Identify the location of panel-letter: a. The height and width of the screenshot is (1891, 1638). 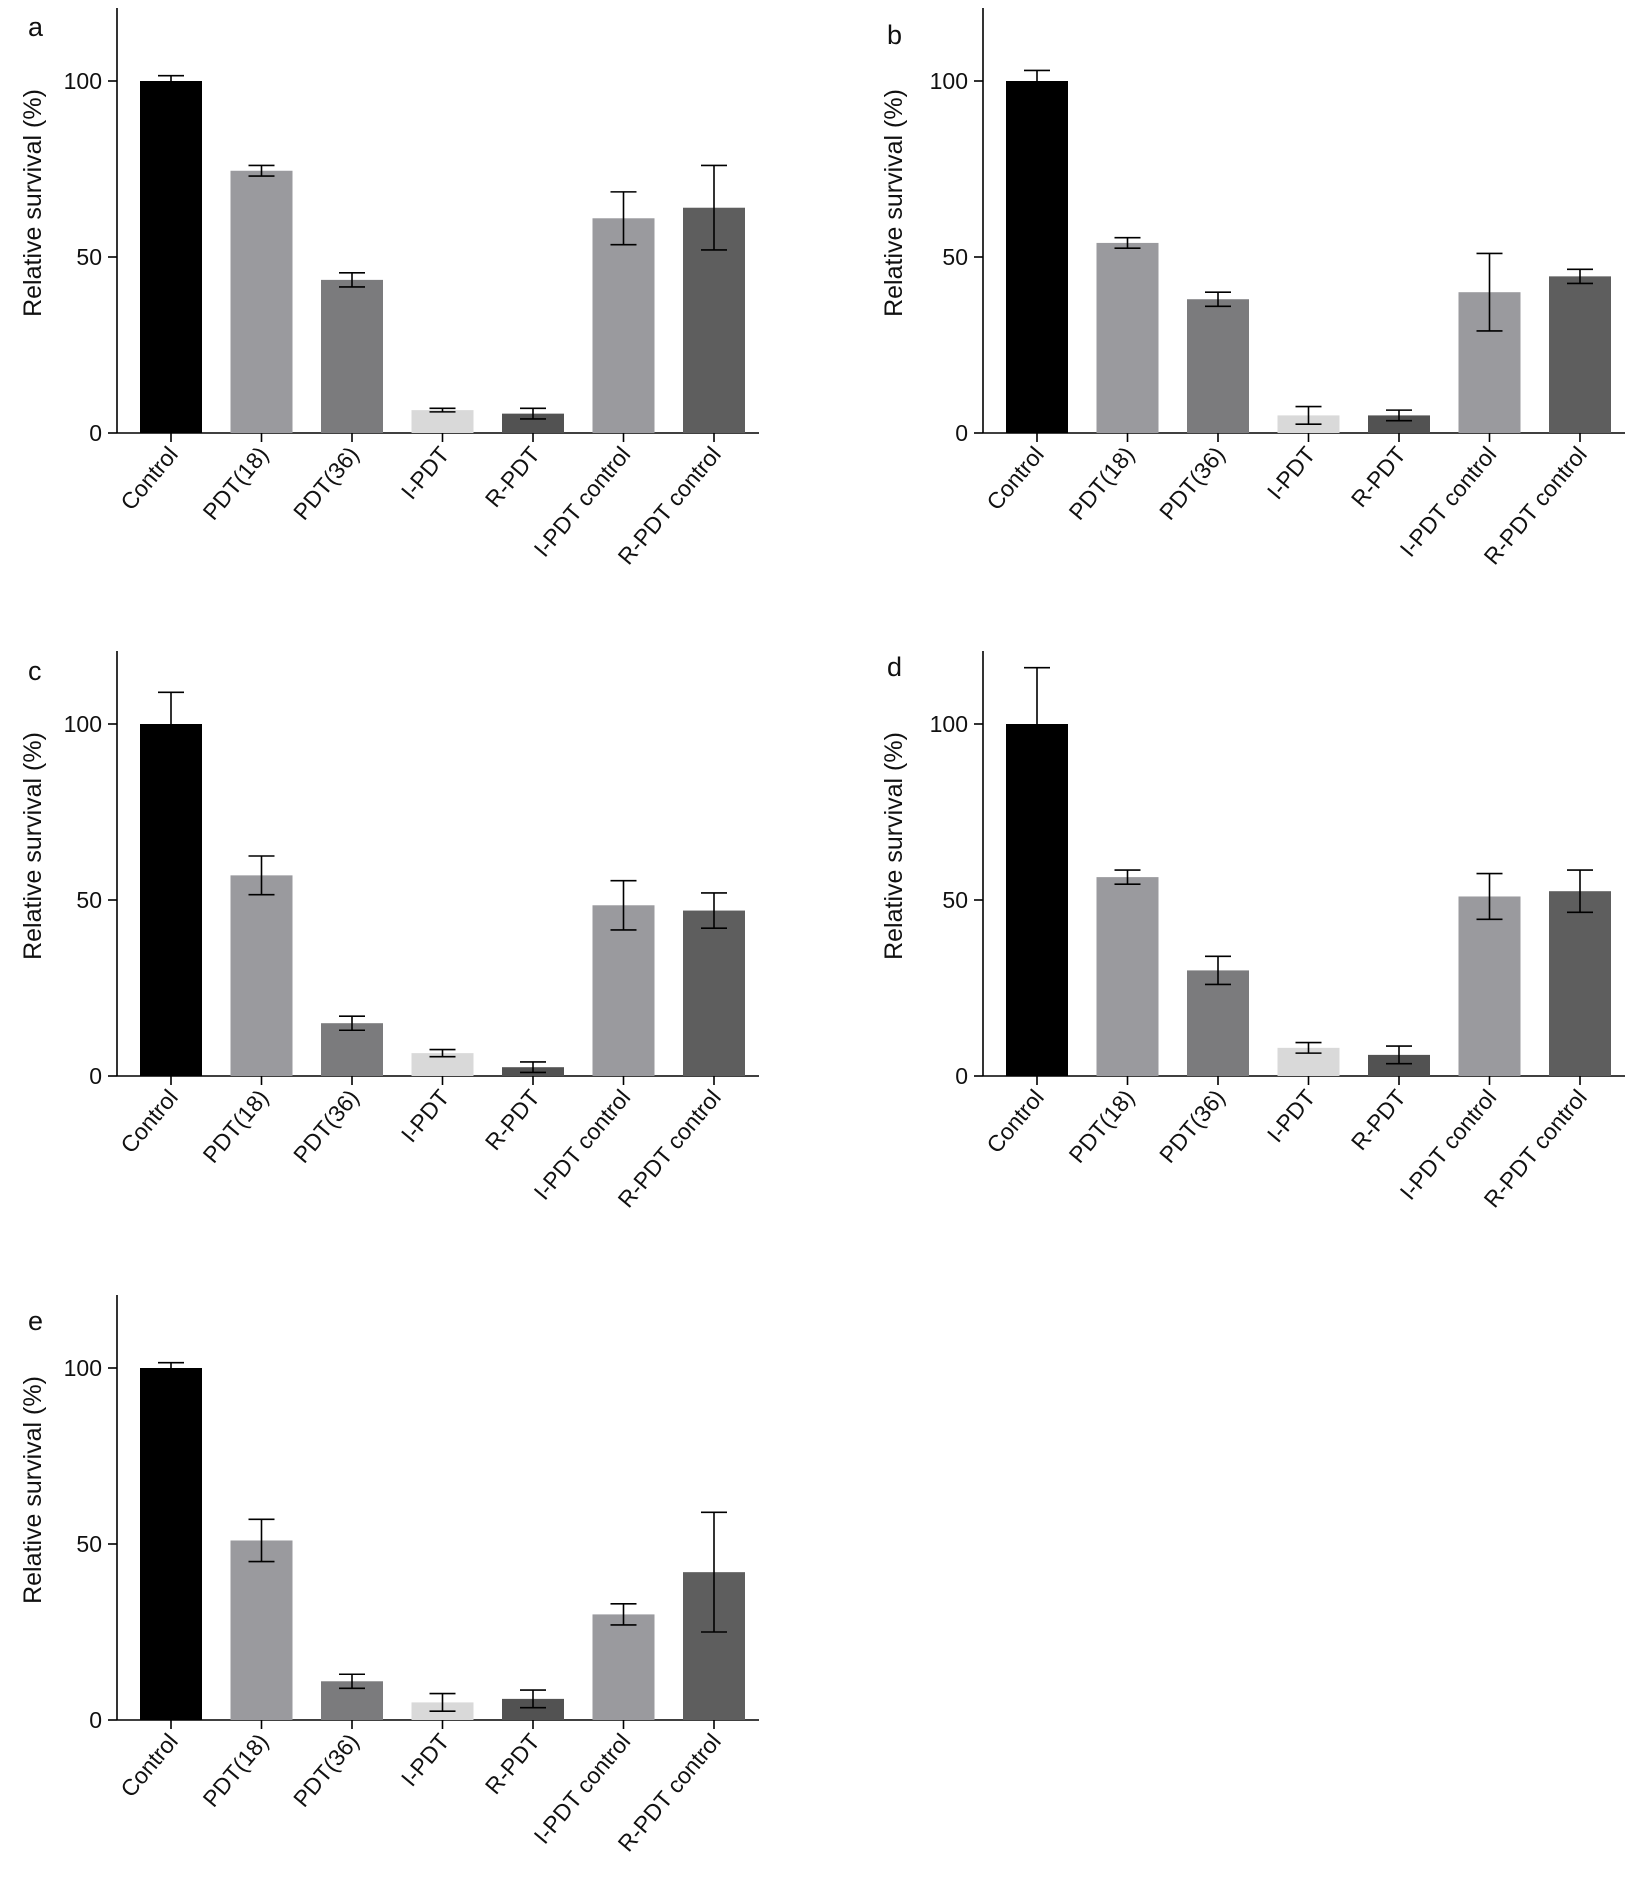
(36, 27).